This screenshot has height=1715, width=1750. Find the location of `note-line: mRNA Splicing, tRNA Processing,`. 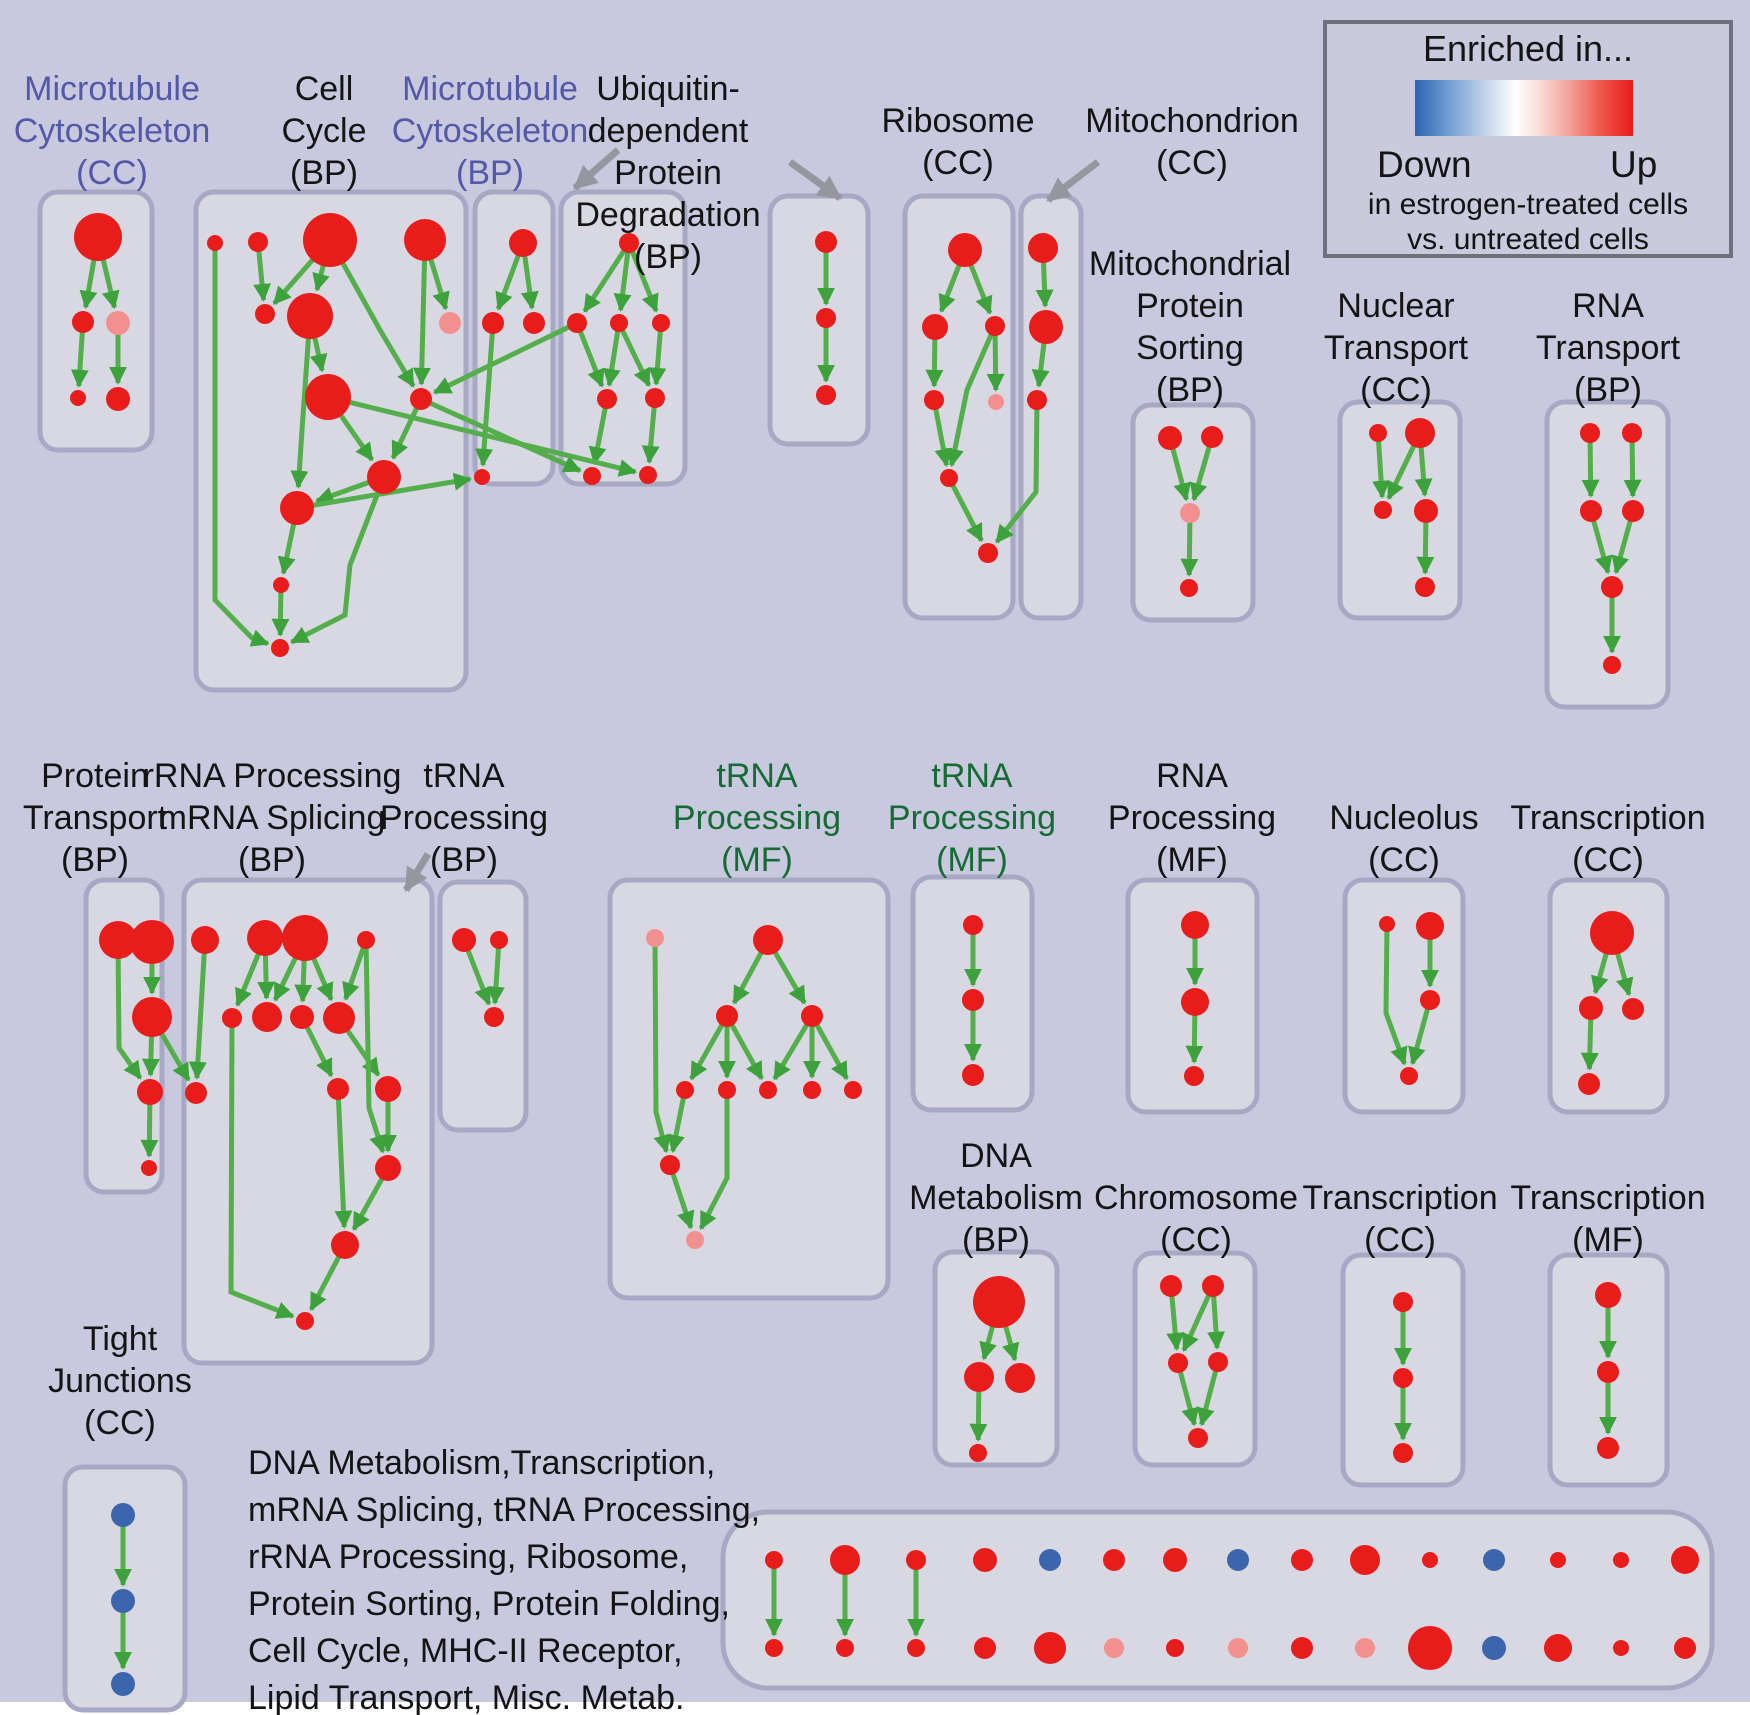

note-line: mRNA Splicing, tRNA Processing, is located at coordinates (504, 1510).